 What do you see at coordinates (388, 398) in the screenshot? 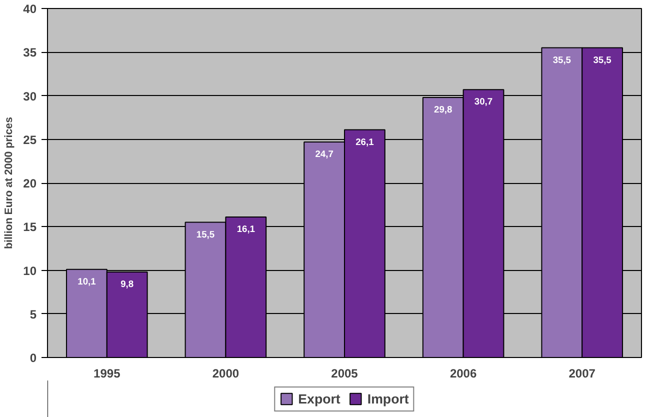
I see `legend-label: Import` at bounding box center [388, 398].